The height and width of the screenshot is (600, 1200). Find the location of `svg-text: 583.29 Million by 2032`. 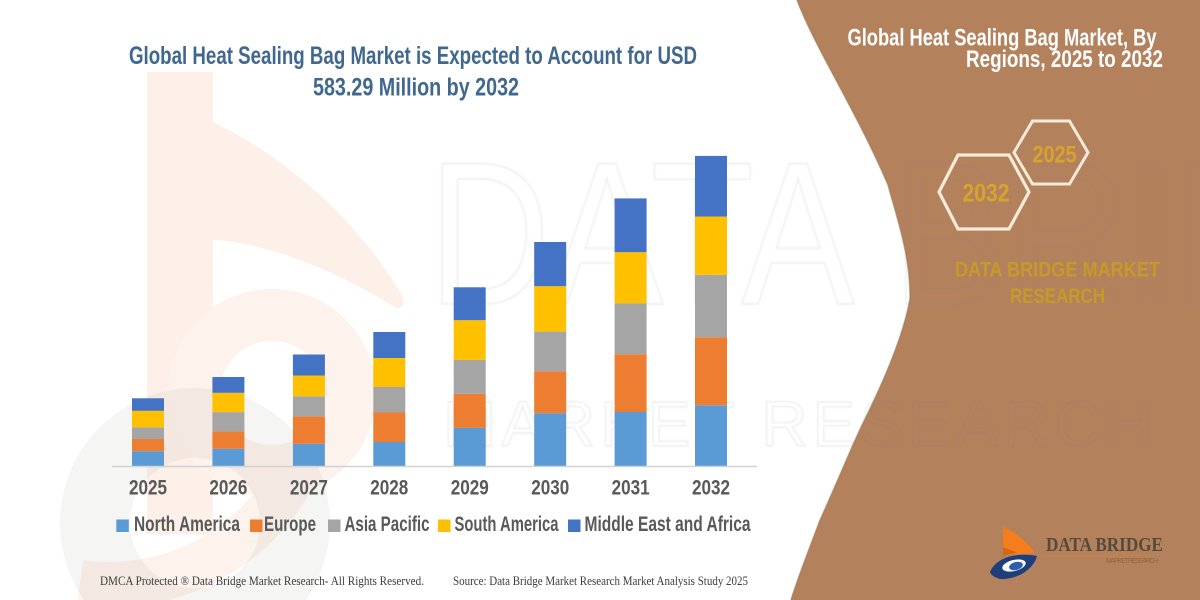

svg-text: 583.29 Million by 2032 is located at coordinates (416, 88).